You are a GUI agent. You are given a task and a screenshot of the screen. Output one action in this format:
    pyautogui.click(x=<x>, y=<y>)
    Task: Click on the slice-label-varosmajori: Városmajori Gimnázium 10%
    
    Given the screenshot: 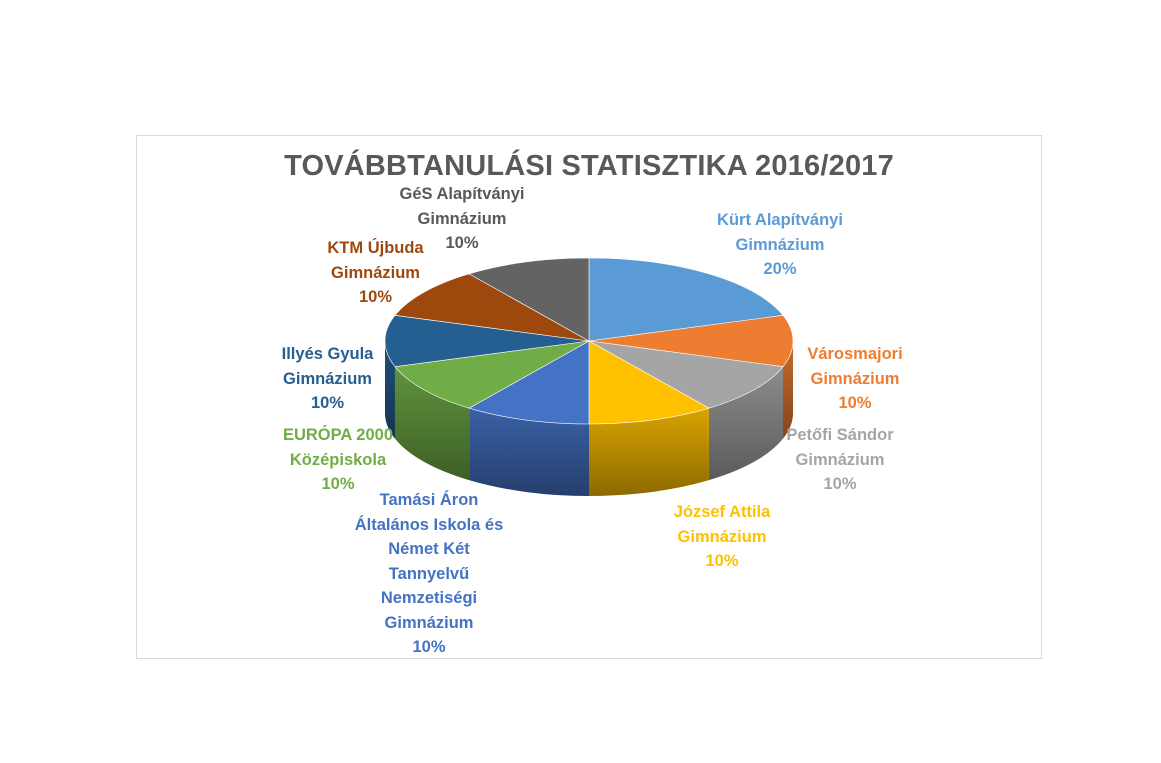 What is the action you would take?
    pyautogui.click(x=855, y=378)
    